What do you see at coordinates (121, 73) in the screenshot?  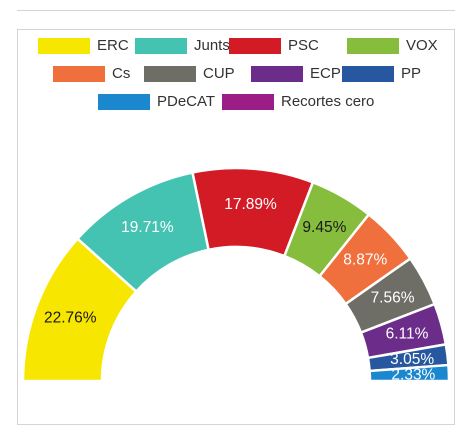 I see `legend-label: Cs` at bounding box center [121, 73].